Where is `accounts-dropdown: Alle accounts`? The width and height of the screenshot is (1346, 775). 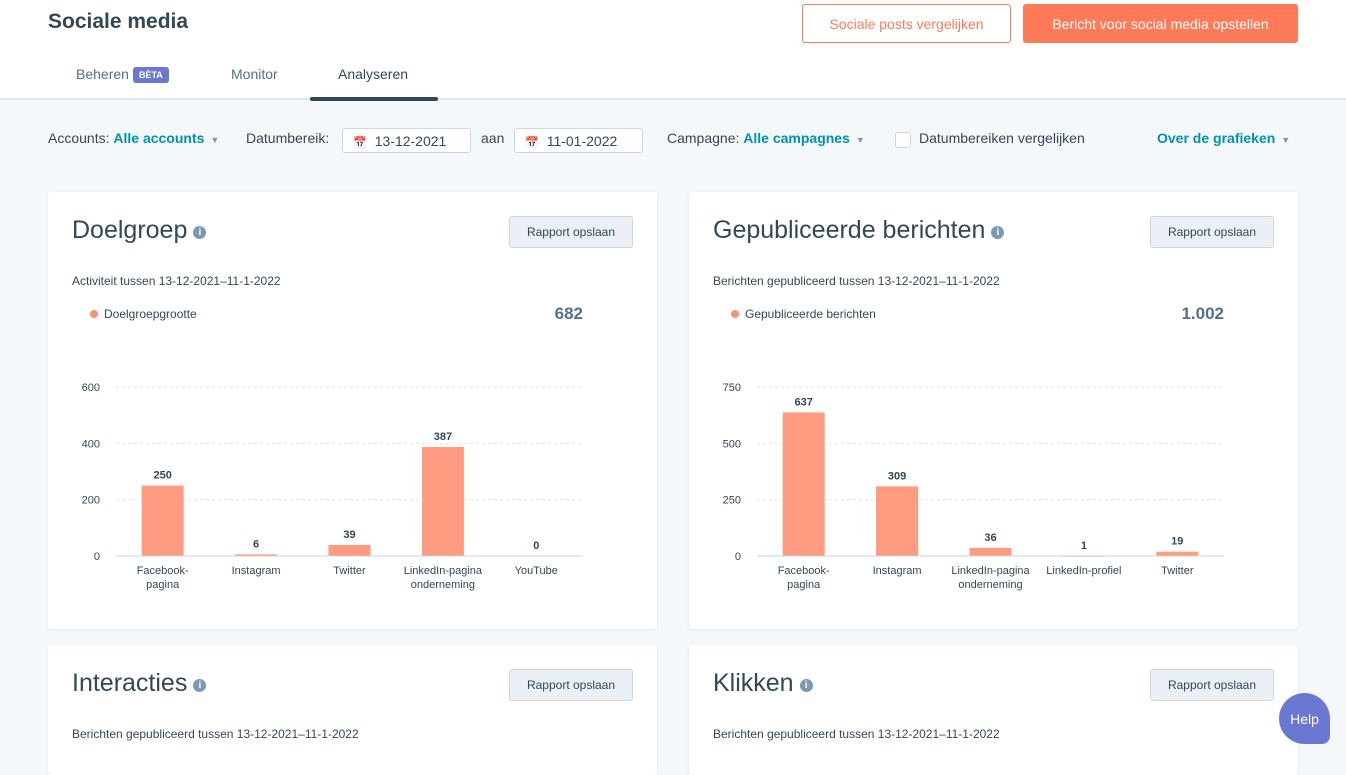
accounts-dropdown: Alle accounts is located at coordinates (159, 138).